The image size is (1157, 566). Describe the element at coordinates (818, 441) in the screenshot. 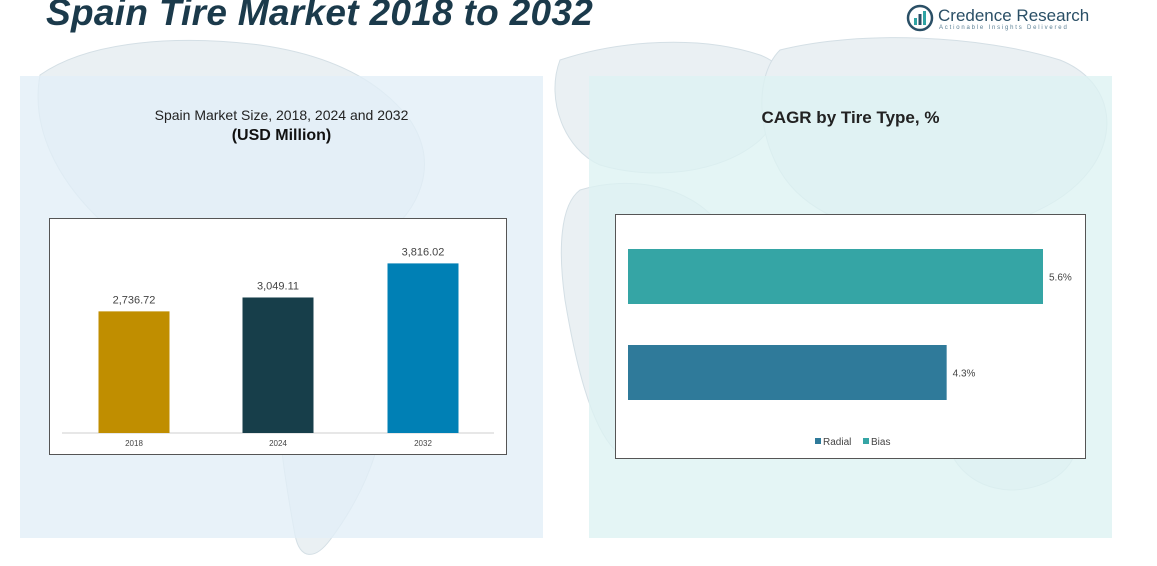

I see `legend-swatch-radial` at that location.